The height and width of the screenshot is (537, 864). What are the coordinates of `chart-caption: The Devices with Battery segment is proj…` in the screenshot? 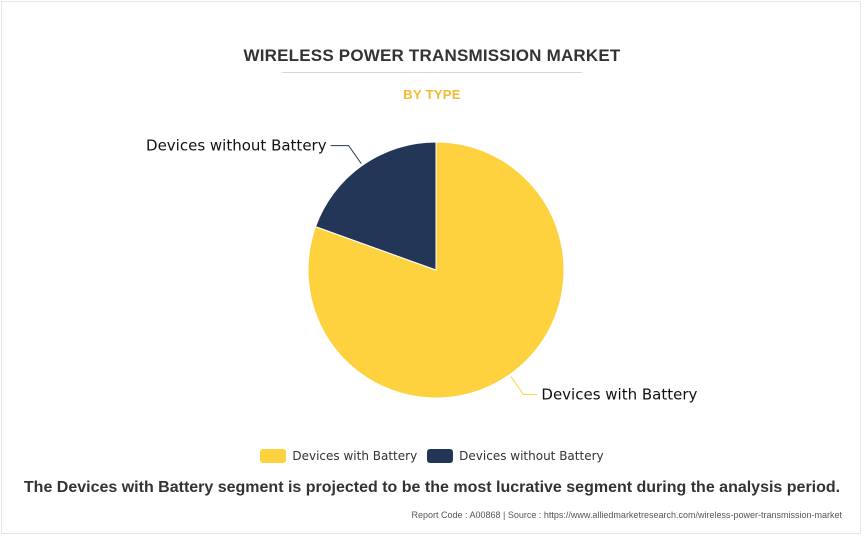 It's located at (432, 487).